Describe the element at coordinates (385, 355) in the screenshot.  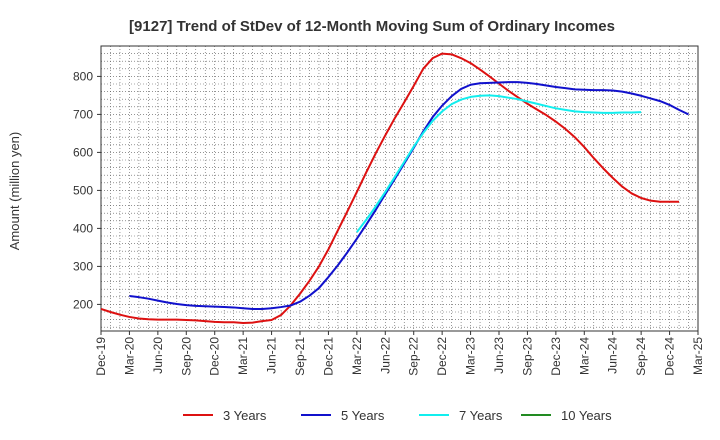
I see `x-tick-label: Jun-22` at that location.